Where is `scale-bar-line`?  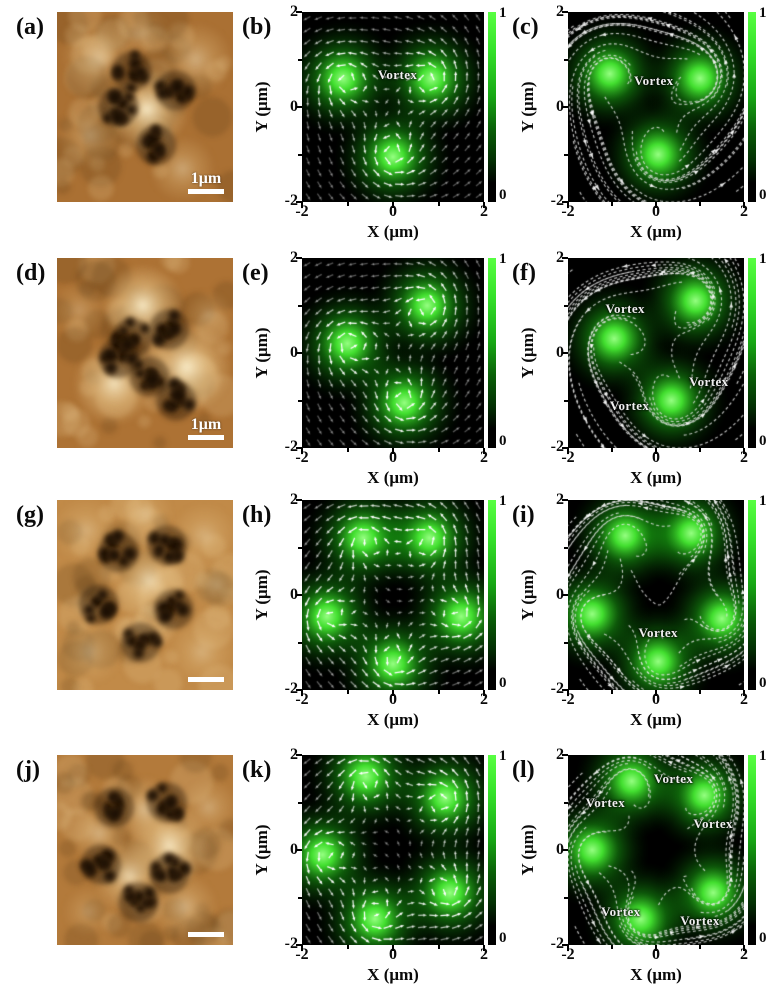 scale-bar-line is located at coordinates (206, 437).